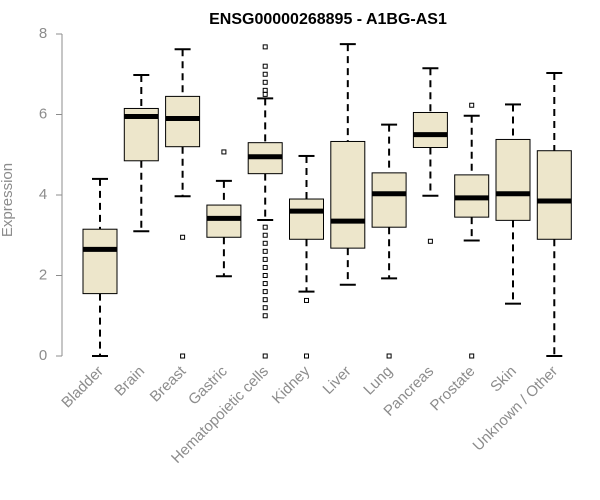 This screenshot has height=500, width=600. What do you see at coordinates (43, 194) in the screenshot?
I see `y-tick-label: 4` at bounding box center [43, 194].